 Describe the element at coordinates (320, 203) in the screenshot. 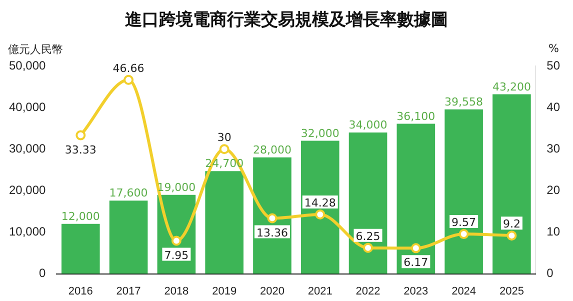

I see `data-label: 14.28` at that location.